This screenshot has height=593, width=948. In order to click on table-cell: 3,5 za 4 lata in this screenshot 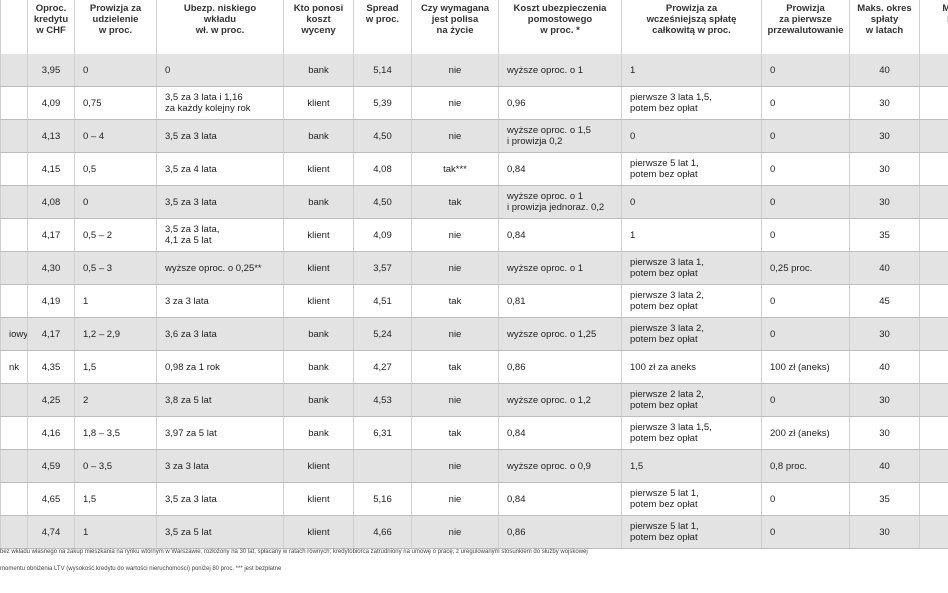, I will do `click(220, 169)`.